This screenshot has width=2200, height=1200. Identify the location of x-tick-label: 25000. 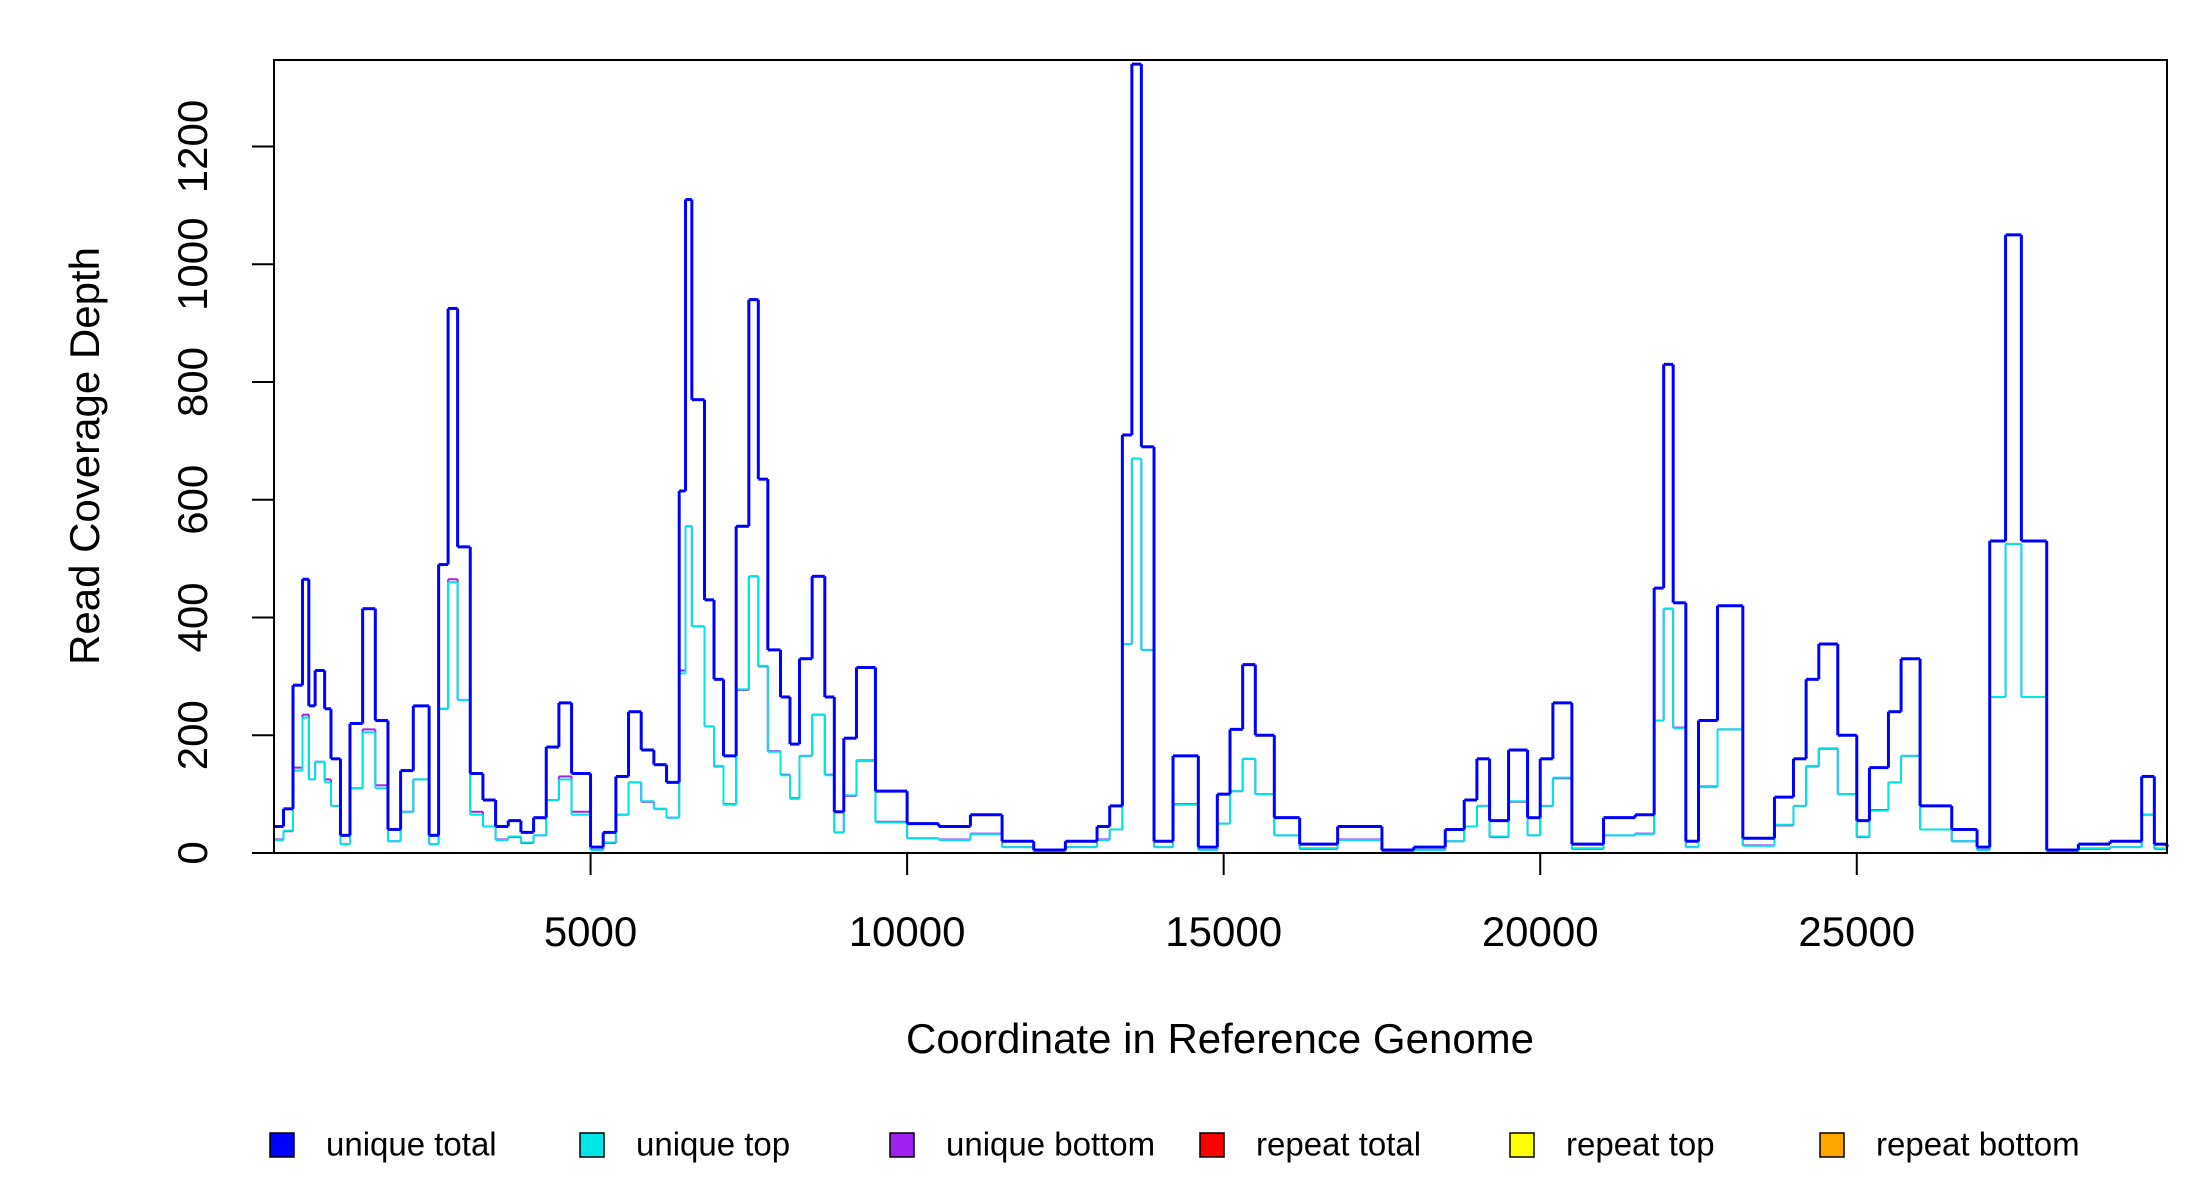
(1856, 931).